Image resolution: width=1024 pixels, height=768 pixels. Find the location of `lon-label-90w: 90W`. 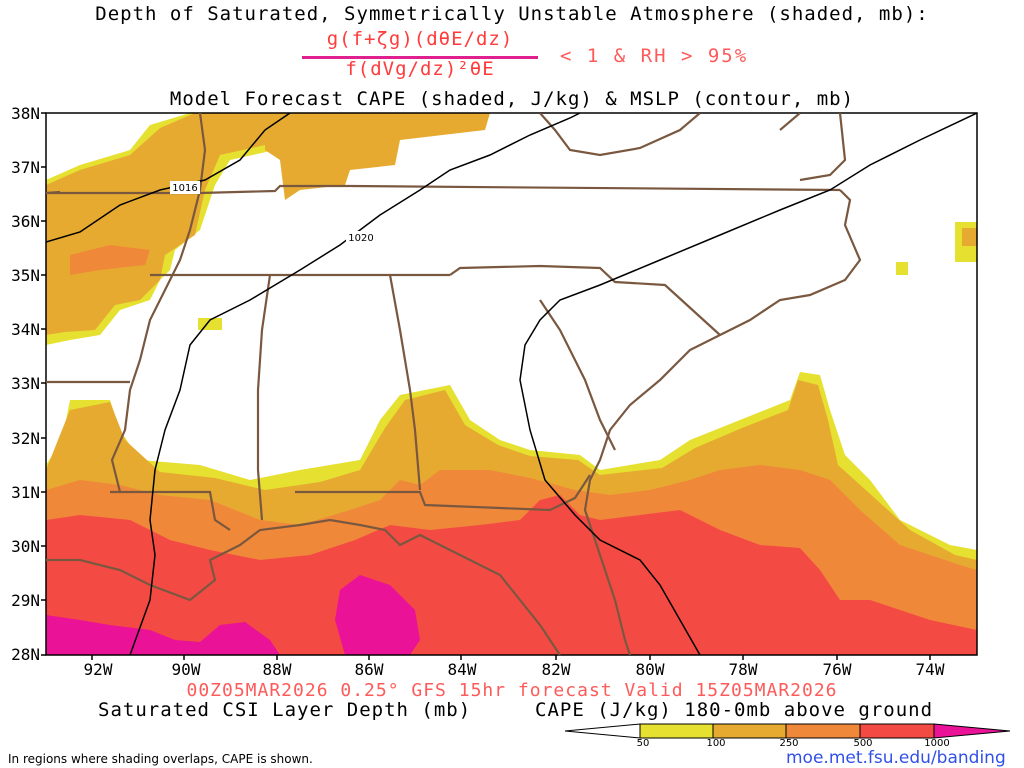

lon-label-90w: 90W is located at coordinates (186, 669).